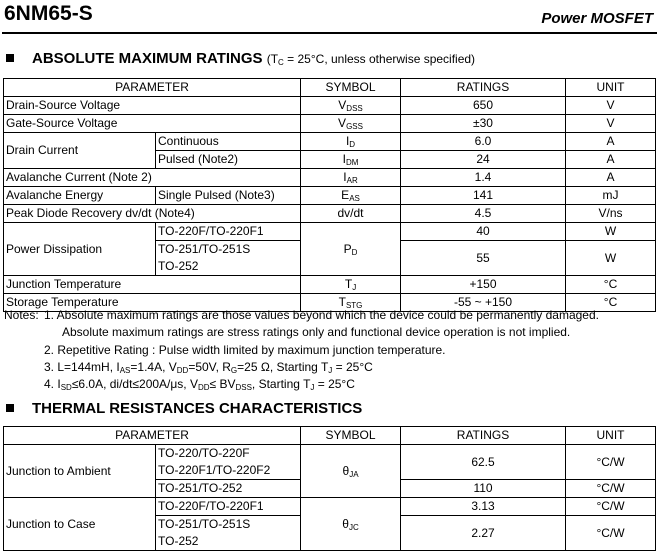 The height and width of the screenshot is (551, 659). Describe the element at coordinates (228, 159) in the screenshot. I see `table-cell: Pulsed (Note2)` at that location.